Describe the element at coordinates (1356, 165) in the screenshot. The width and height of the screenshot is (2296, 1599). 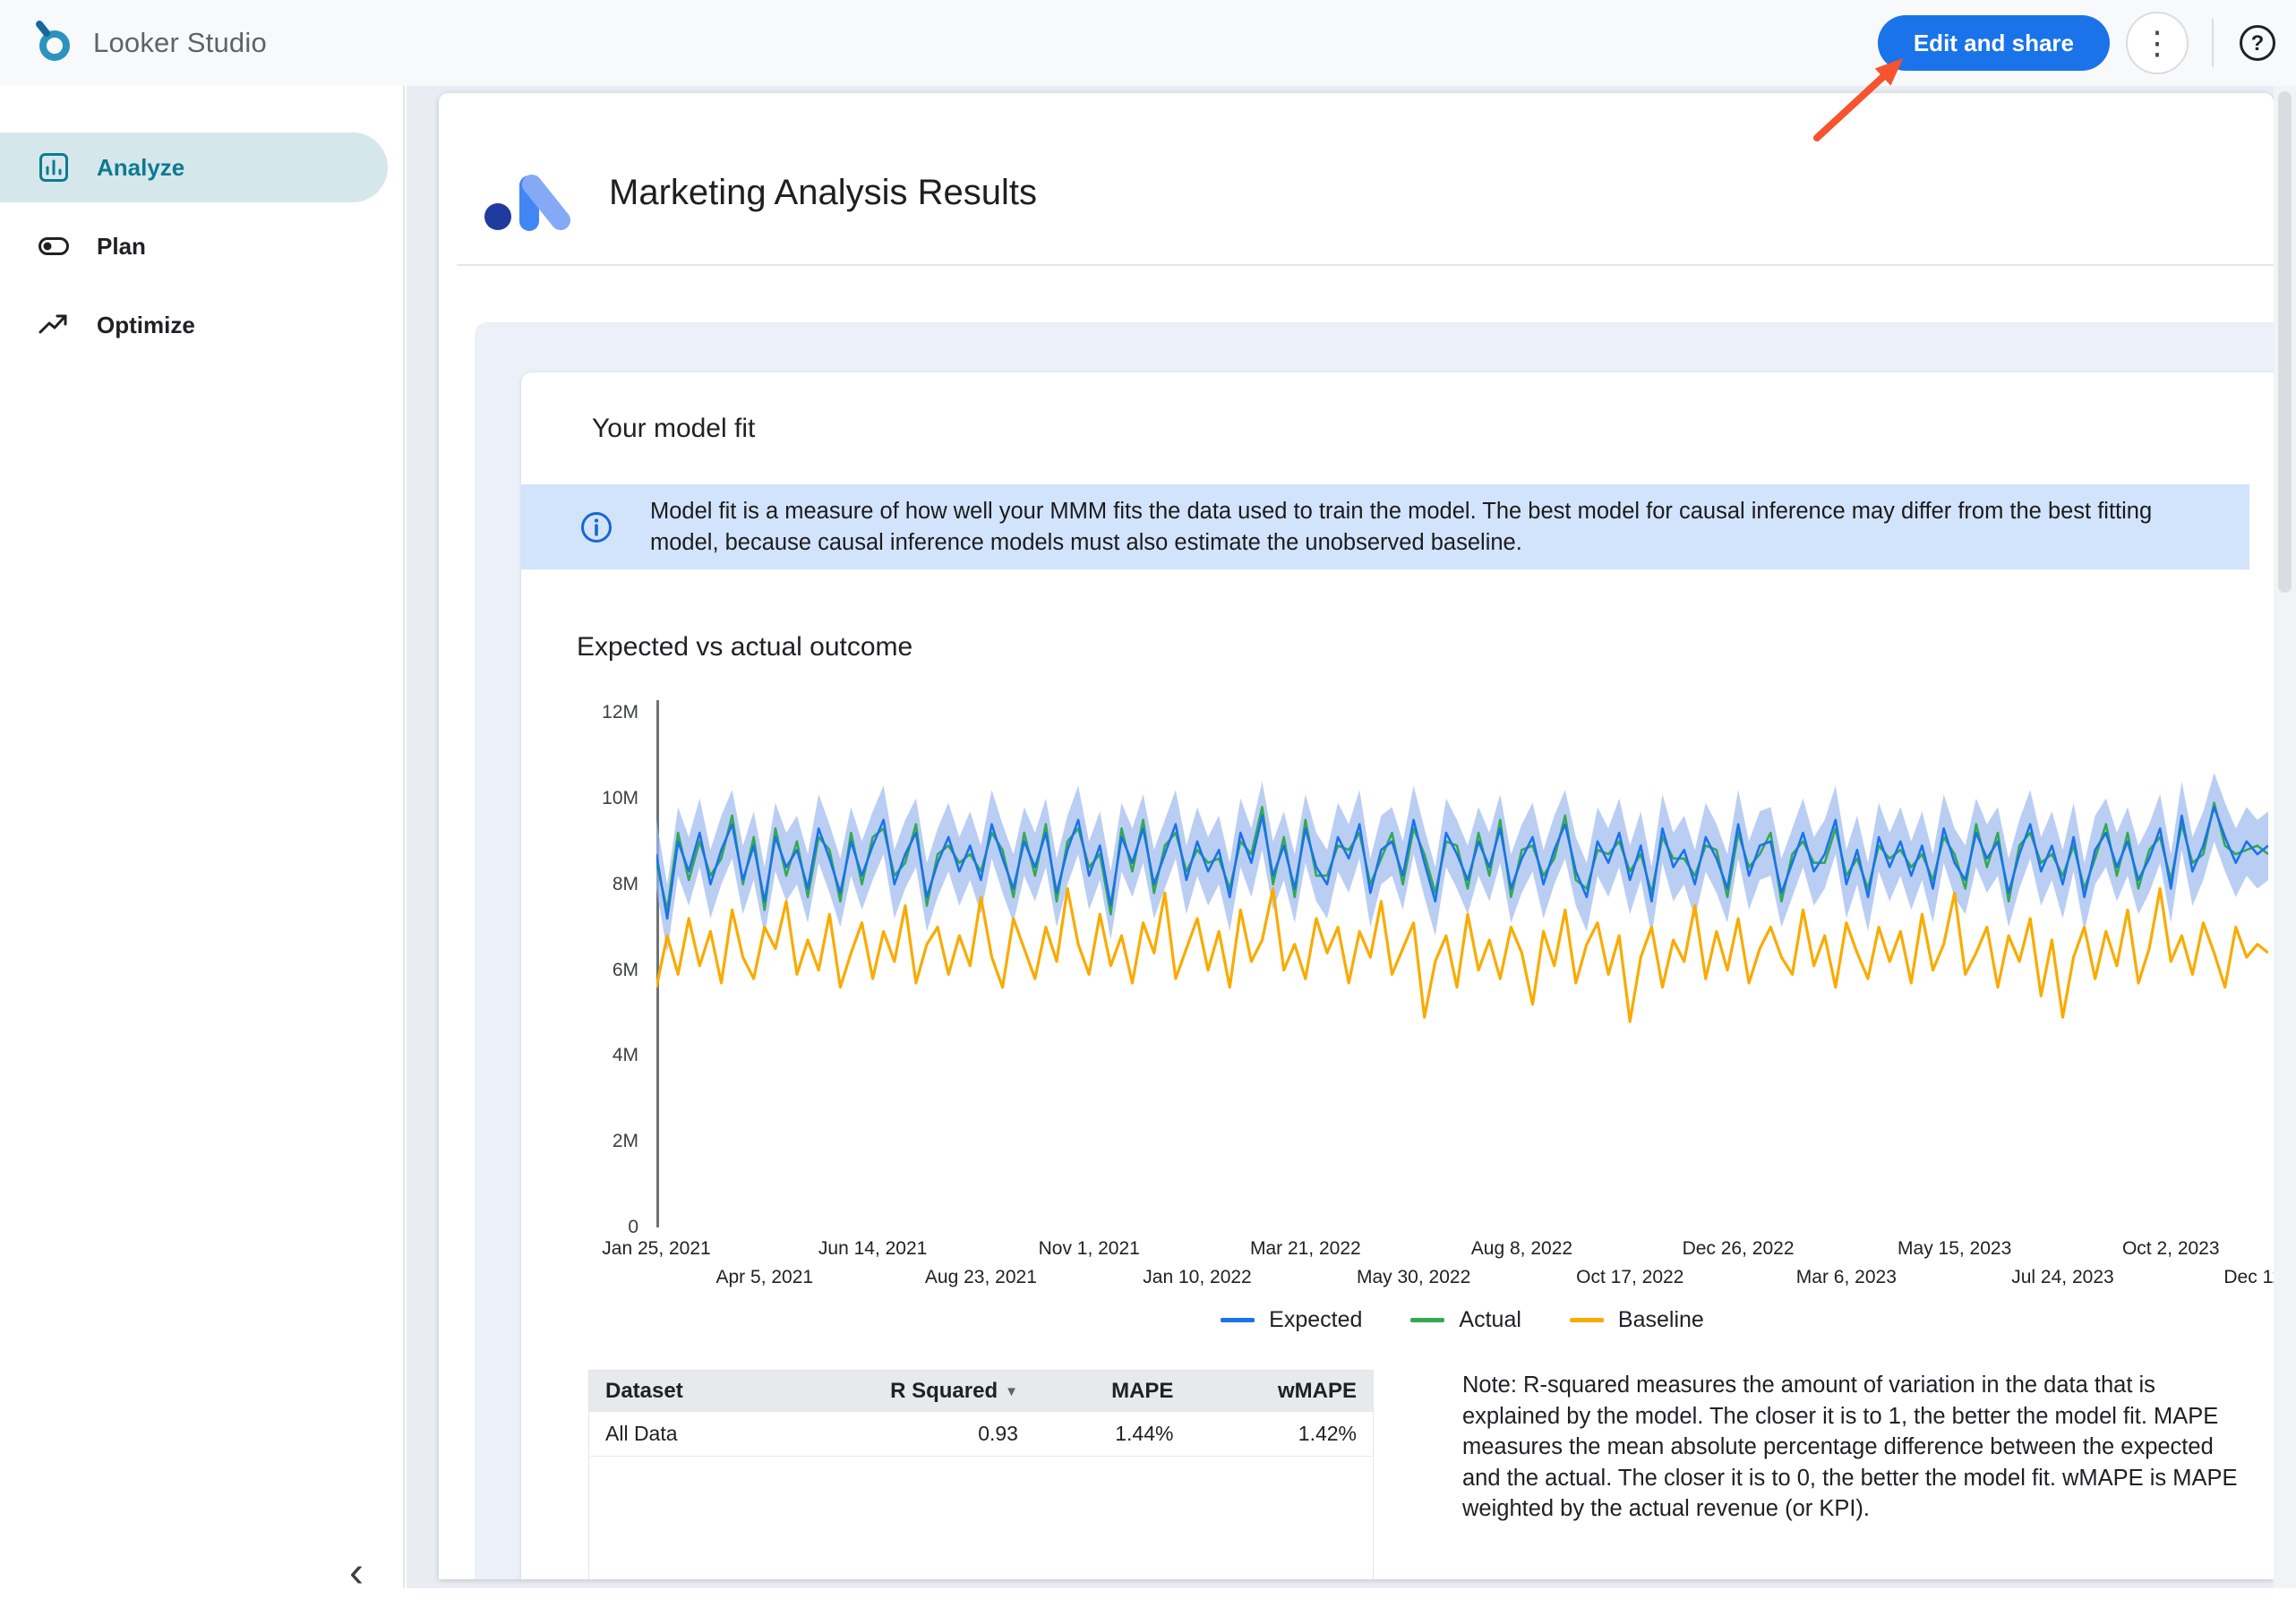
I see `report-header: Marketing Analysis Results` at that location.